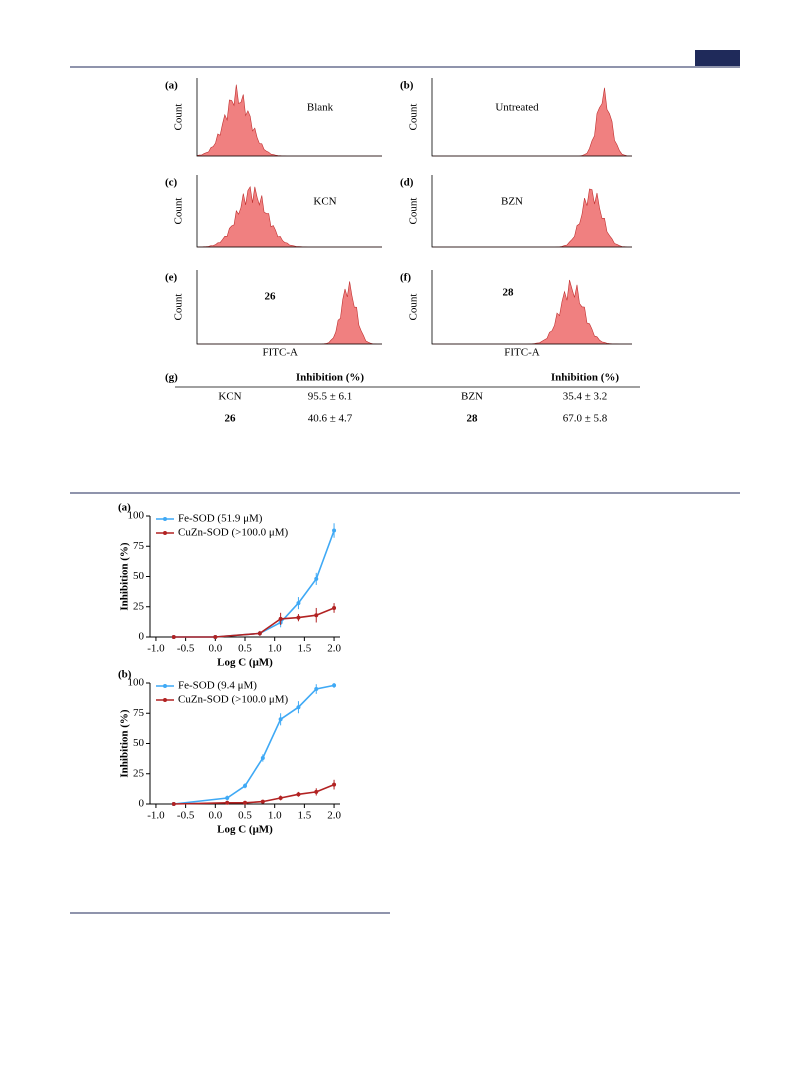 Image resolution: width=809 pixels, height=1067 pixels. I want to click on table-cell: 95.5 ± 6.1, so click(330, 397).